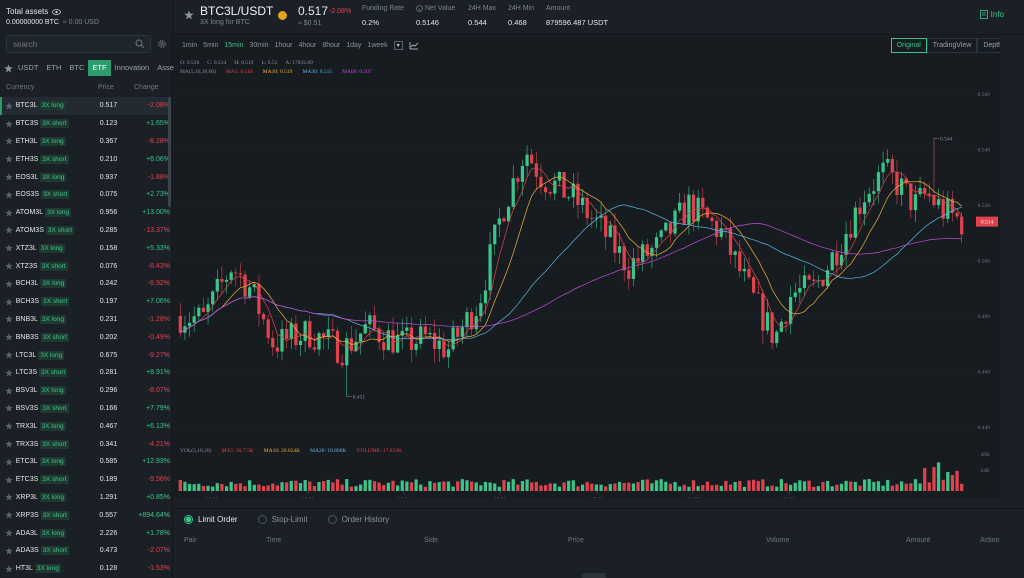  What do you see at coordinates (331, 45) in the screenshot?
I see `interval-option: 8hour` at bounding box center [331, 45].